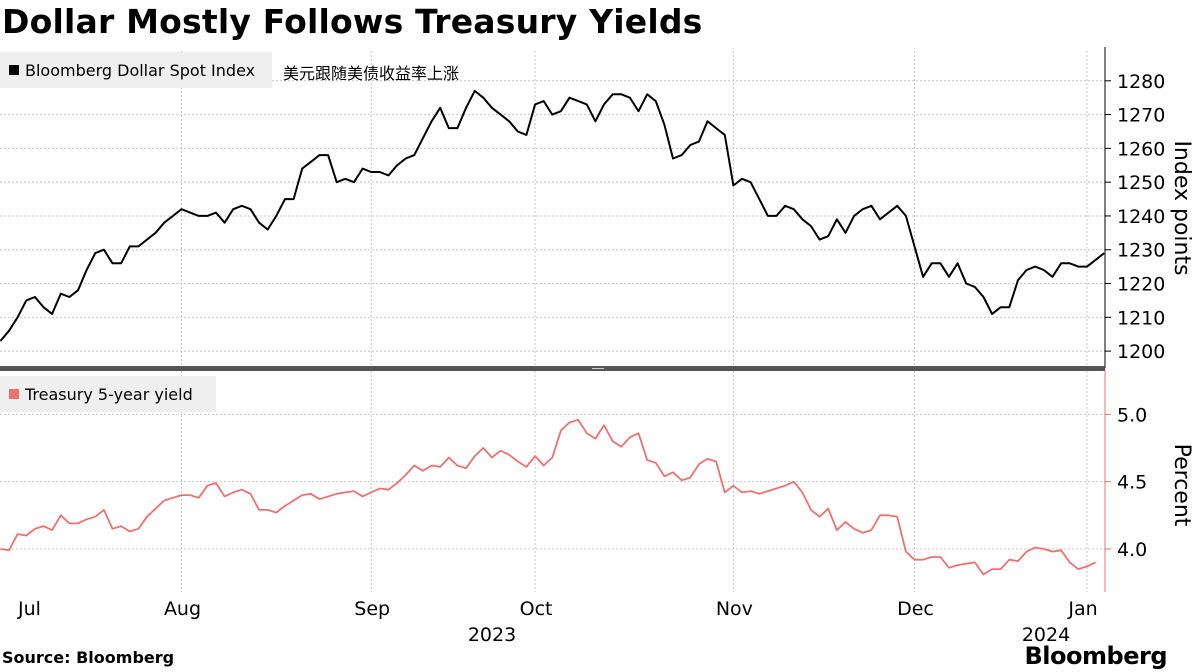 The height and width of the screenshot is (672, 1195). I want to click on x-year-label: 2024, so click(1046, 635).